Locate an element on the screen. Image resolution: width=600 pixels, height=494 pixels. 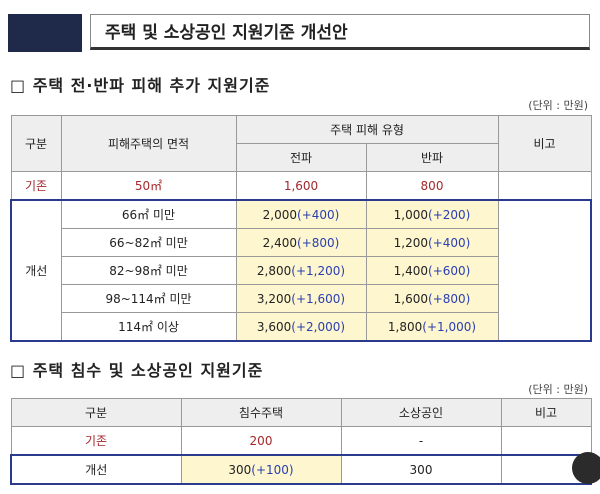
cell: 2,400(+800) is located at coordinates (301, 242).